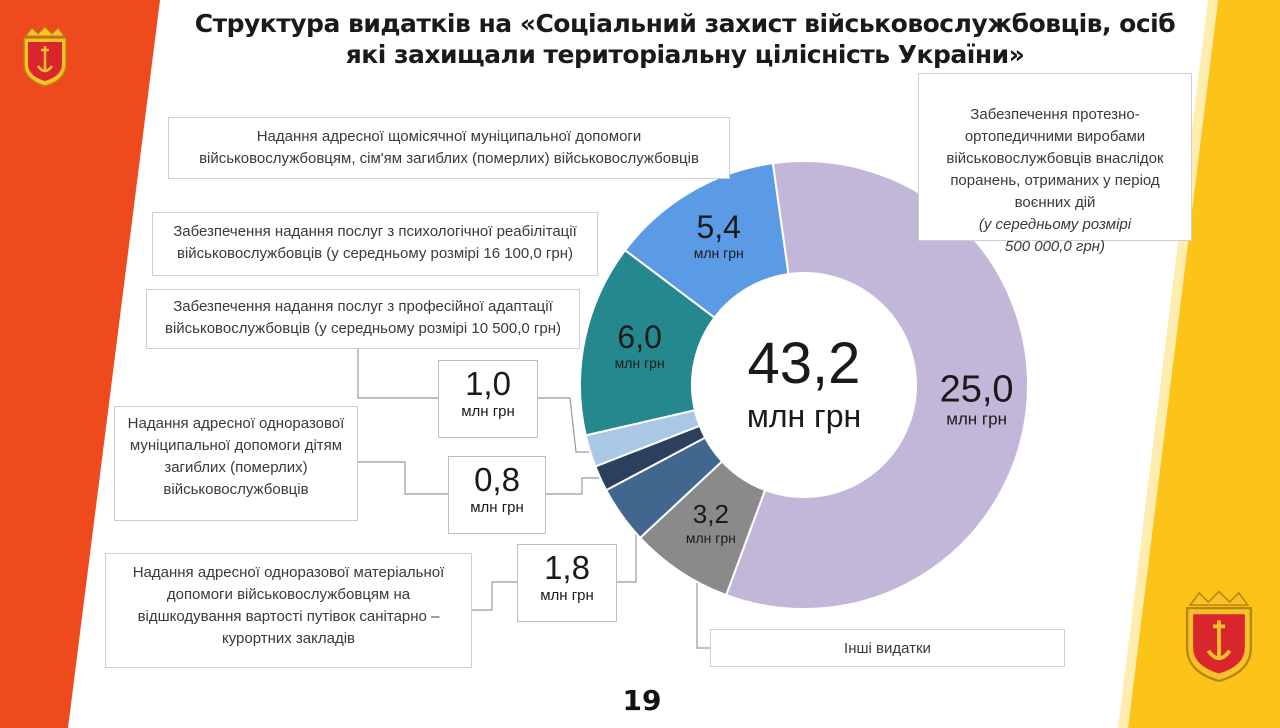 The width and height of the screenshot is (1280, 728). Describe the element at coordinates (567, 595) in the screenshot. I see `callout-sanatorium-unit: млн грн` at that location.